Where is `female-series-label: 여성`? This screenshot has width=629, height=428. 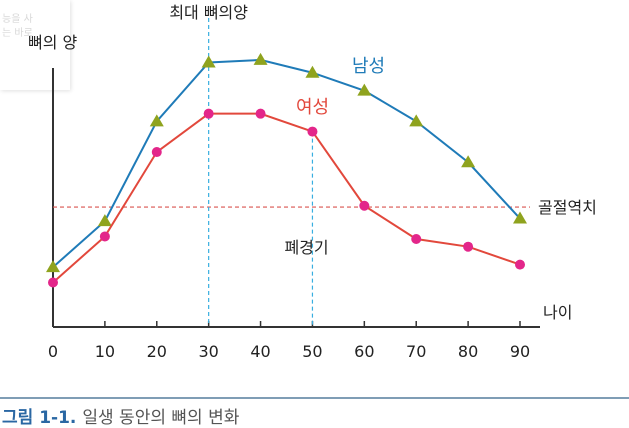 female-series-label: 여성 is located at coordinates (312, 107).